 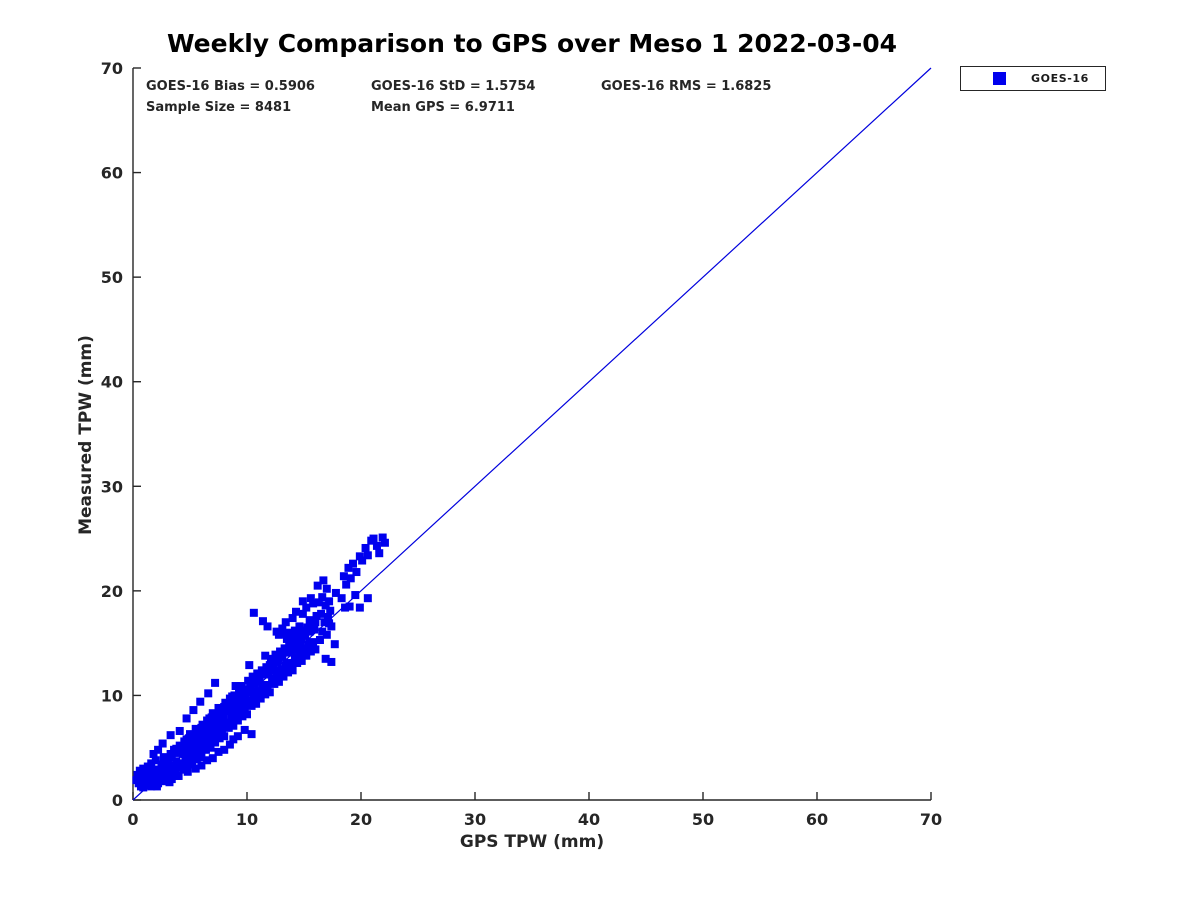 What do you see at coordinates (247, 819) in the screenshot?
I see `x-tick-label: 10` at bounding box center [247, 819].